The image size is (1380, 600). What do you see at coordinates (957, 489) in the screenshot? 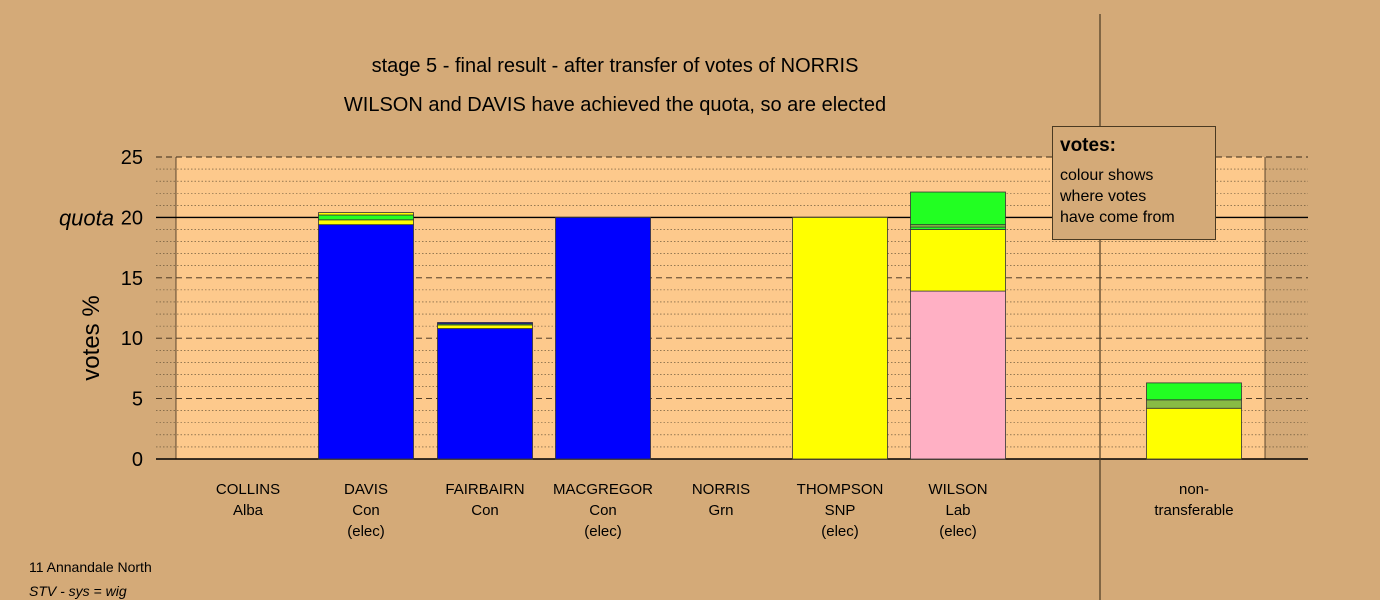
I see `x-category-label: WILSON` at bounding box center [957, 489].